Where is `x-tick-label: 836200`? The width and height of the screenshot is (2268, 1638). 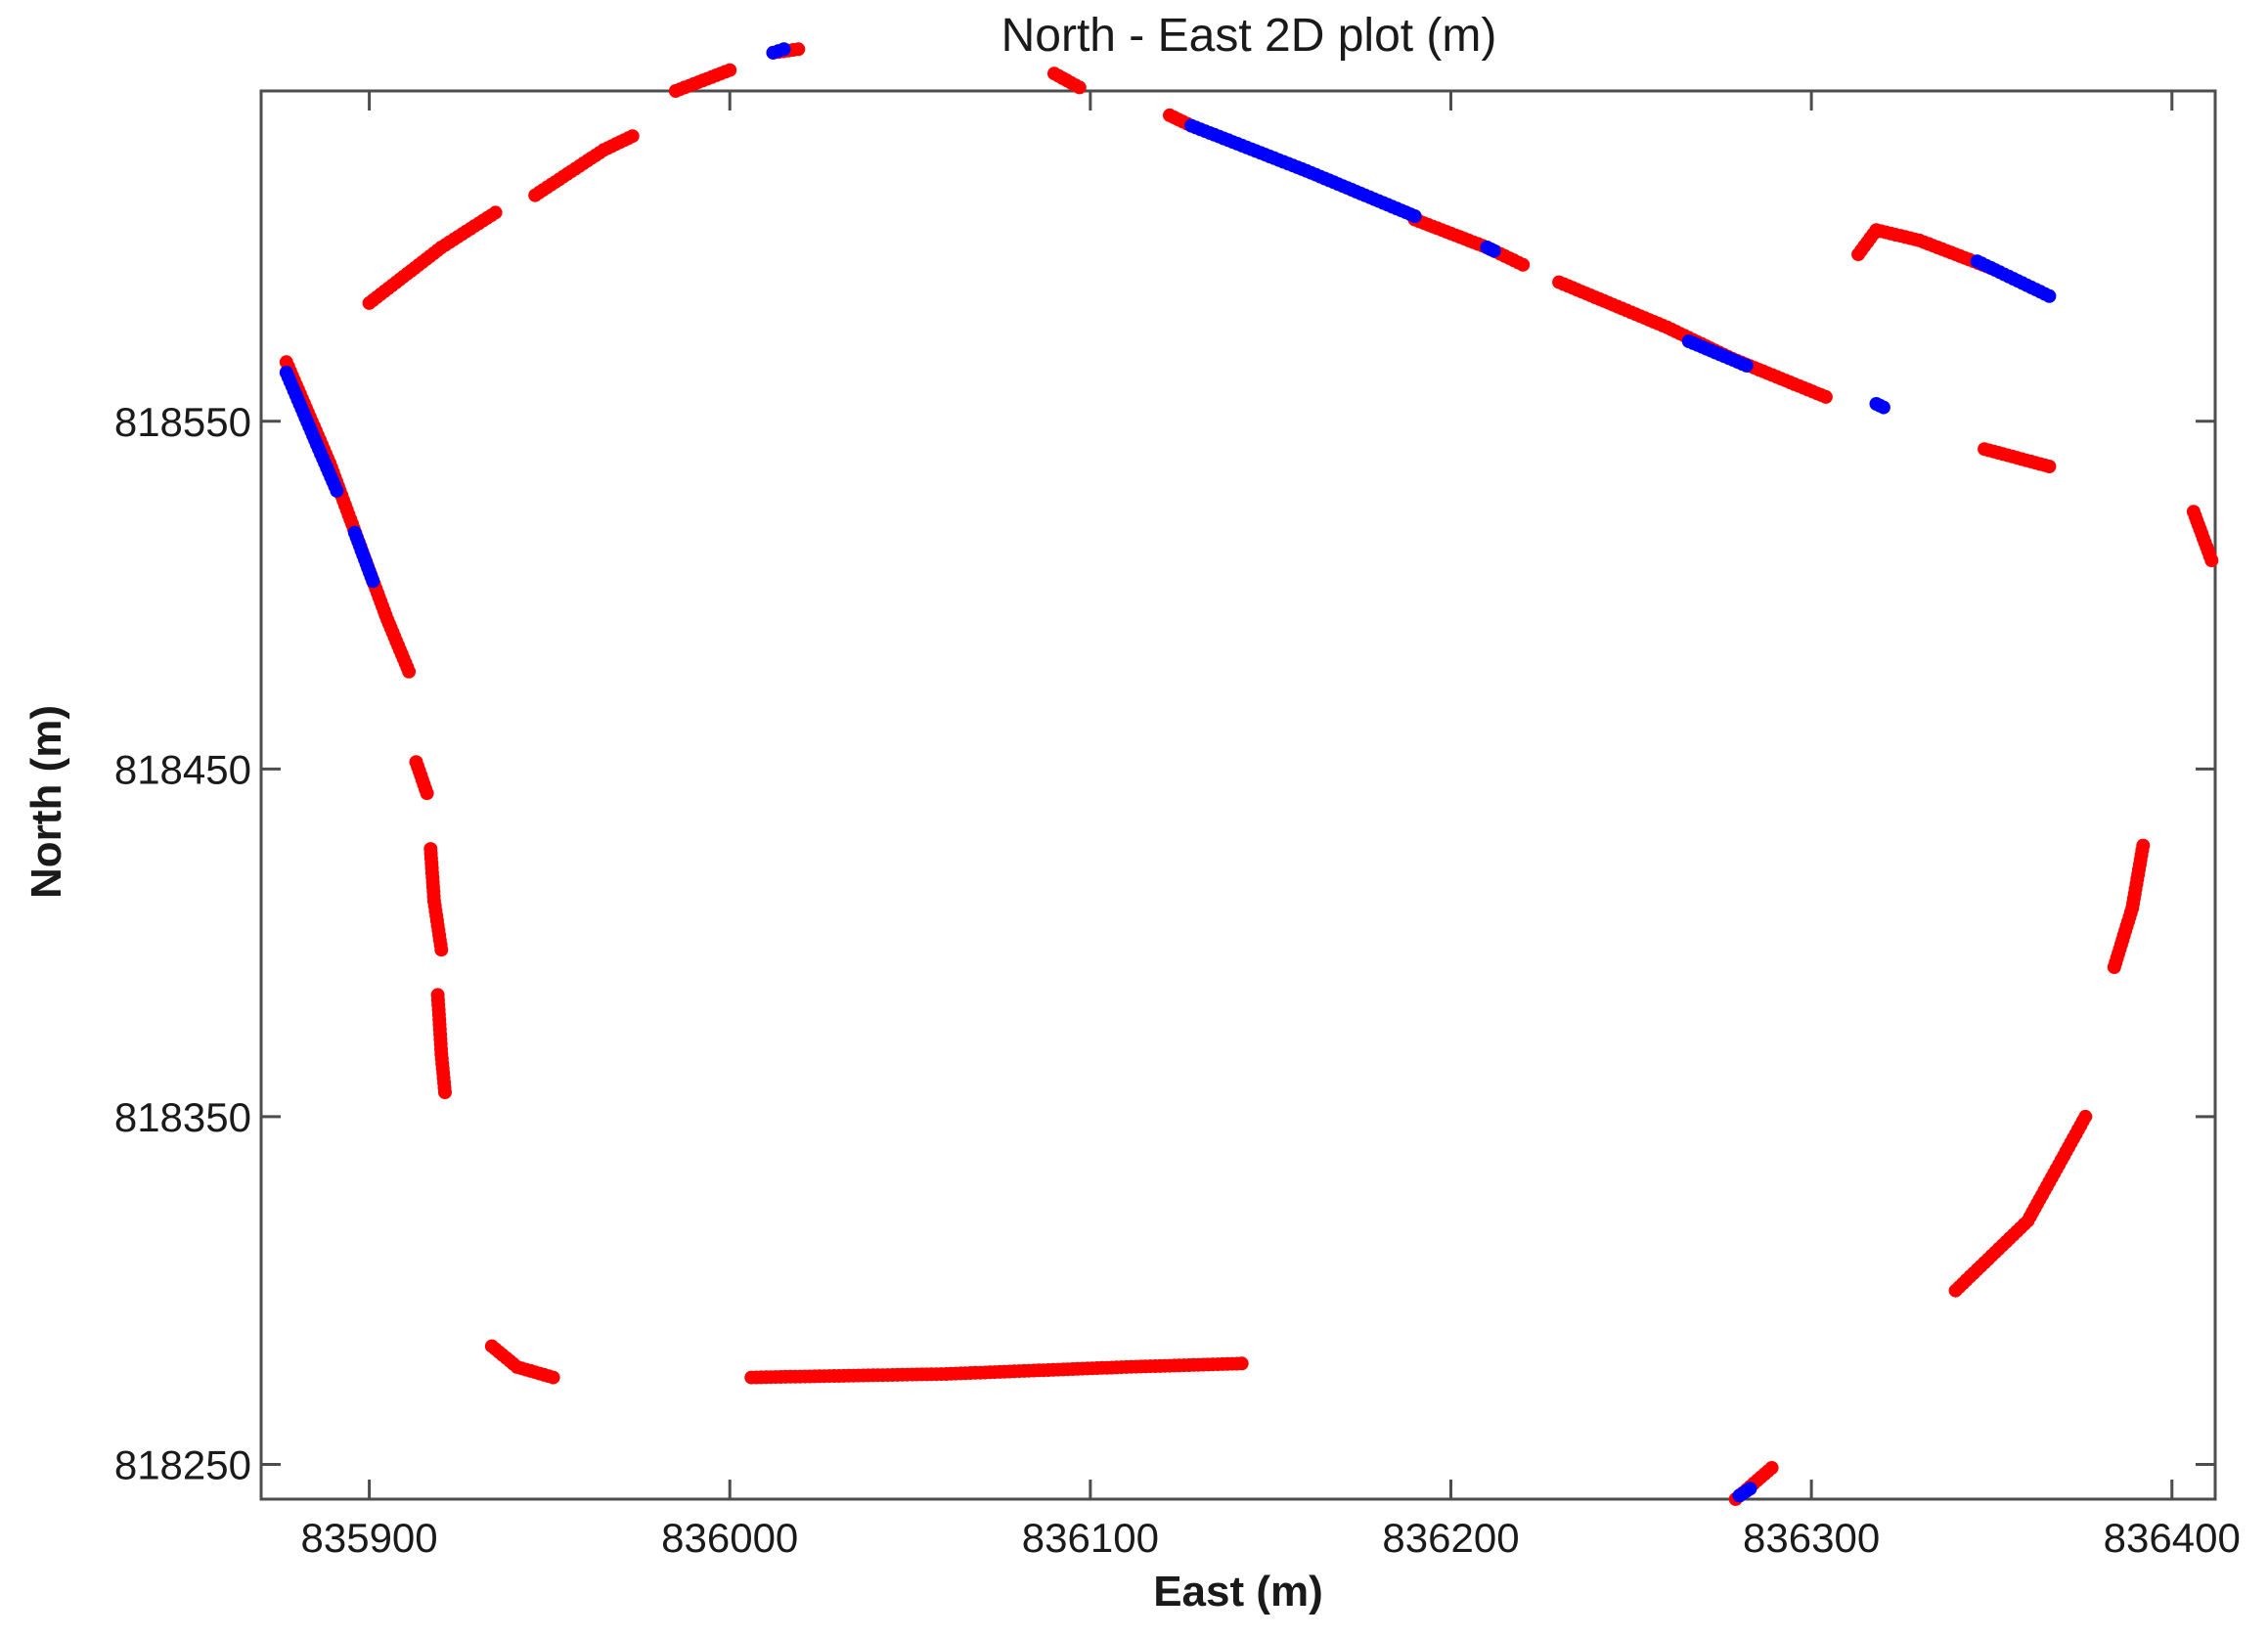
x-tick-label: 836200 is located at coordinates (1451, 1538).